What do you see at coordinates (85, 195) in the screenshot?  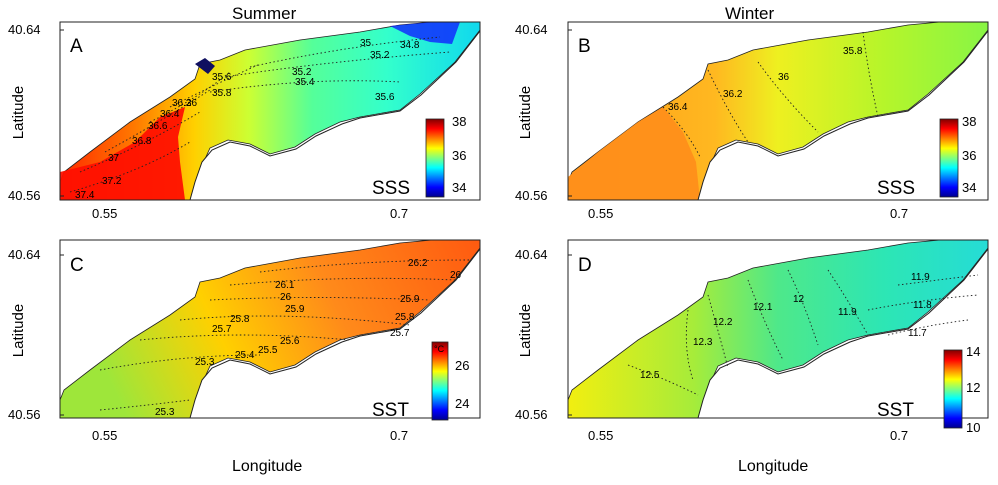 I see `contour-label: 37.4` at bounding box center [85, 195].